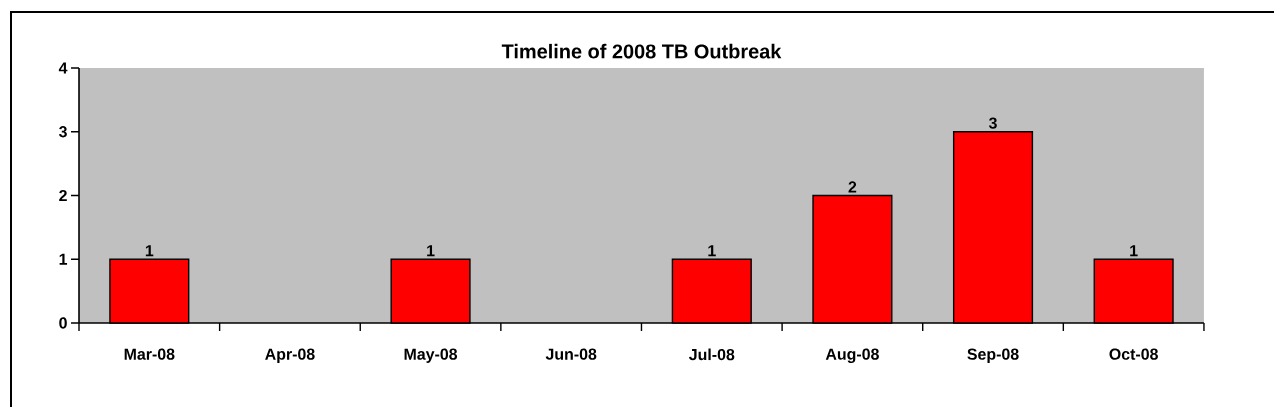  Describe the element at coordinates (63, 68) in the screenshot. I see `y-tick-label: 4` at that location.